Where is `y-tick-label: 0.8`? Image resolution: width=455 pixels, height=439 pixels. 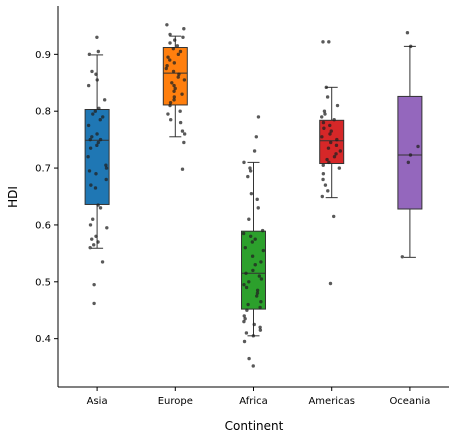 y-tick-label: 0.8 is located at coordinates (43, 112).